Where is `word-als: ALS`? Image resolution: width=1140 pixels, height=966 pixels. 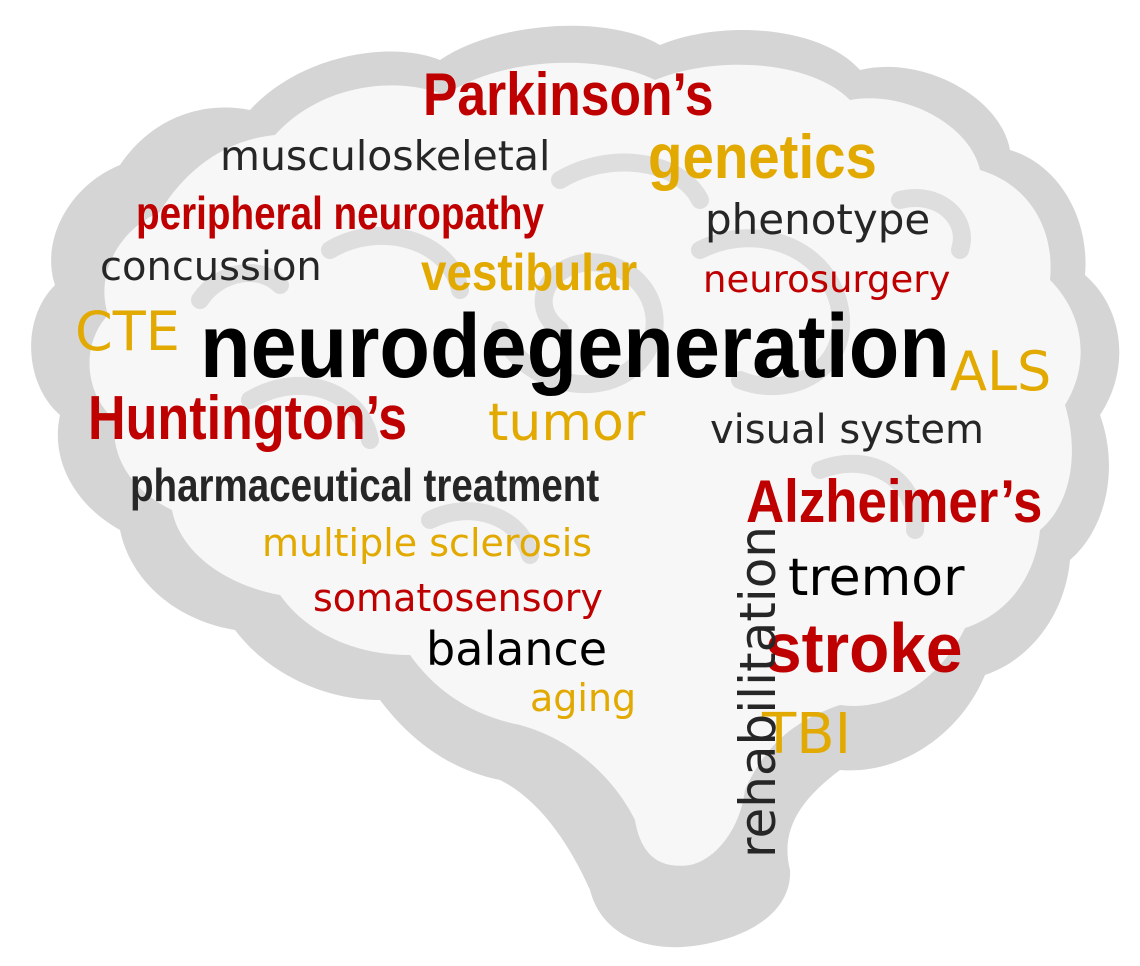
word-als: ALS is located at coordinates (1001, 371).